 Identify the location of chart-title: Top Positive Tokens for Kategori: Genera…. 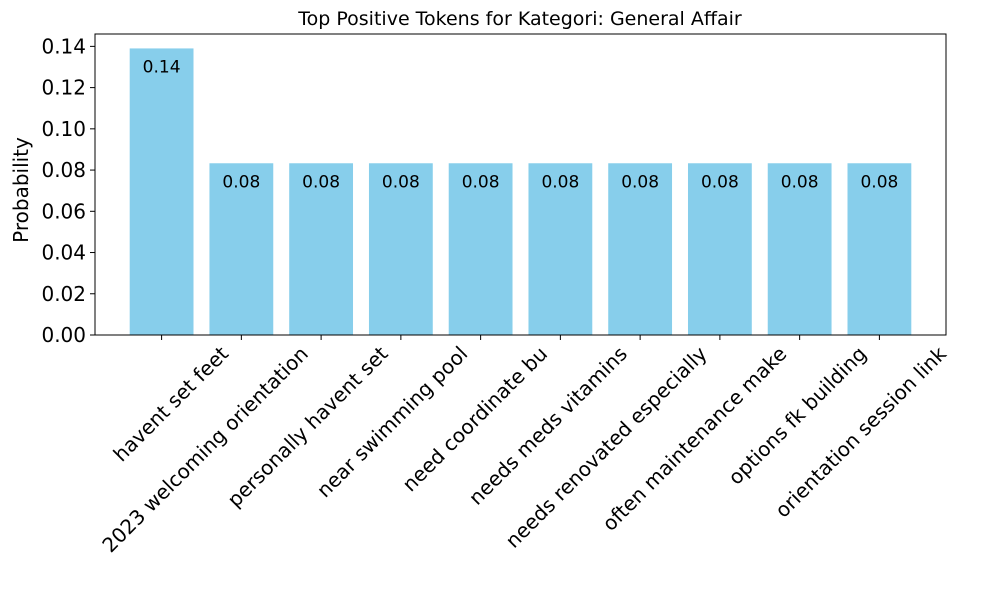
(519, 19).